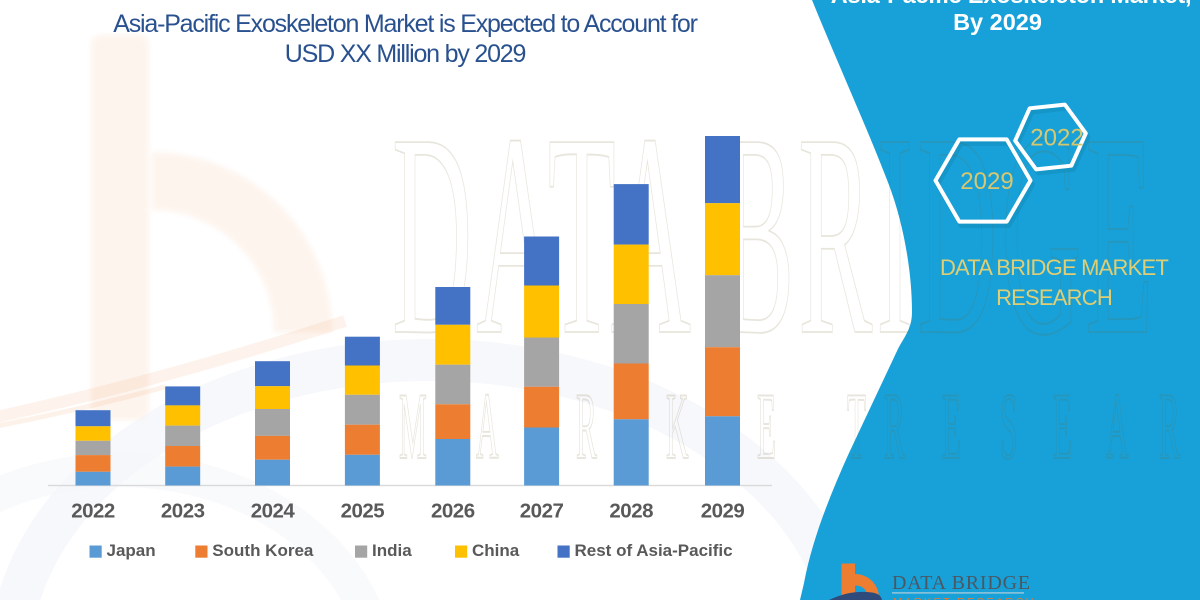 The width and height of the screenshot is (1200, 600). What do you see at coordinates (1008, 427) in the screenshot?
I see `svg-text: S` at bounding box center [1008, 427].